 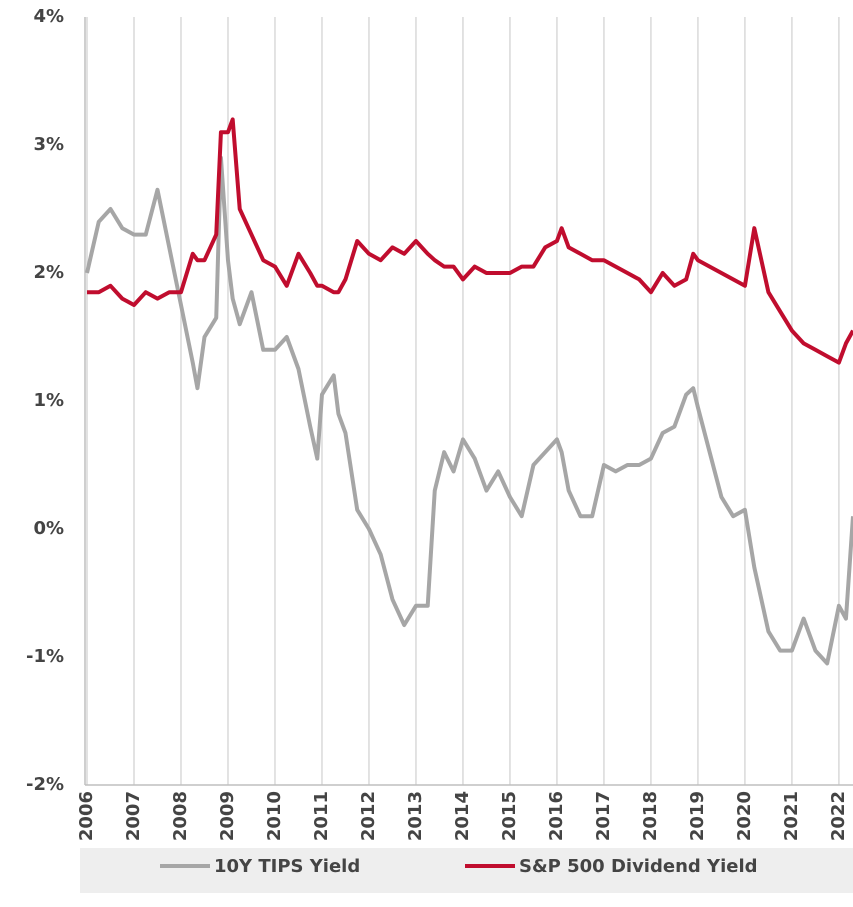 What do you see at coordinates (274, 816) in the screenshot?
I see `x-tick-label: 2010` at bounding box center [274, 816].